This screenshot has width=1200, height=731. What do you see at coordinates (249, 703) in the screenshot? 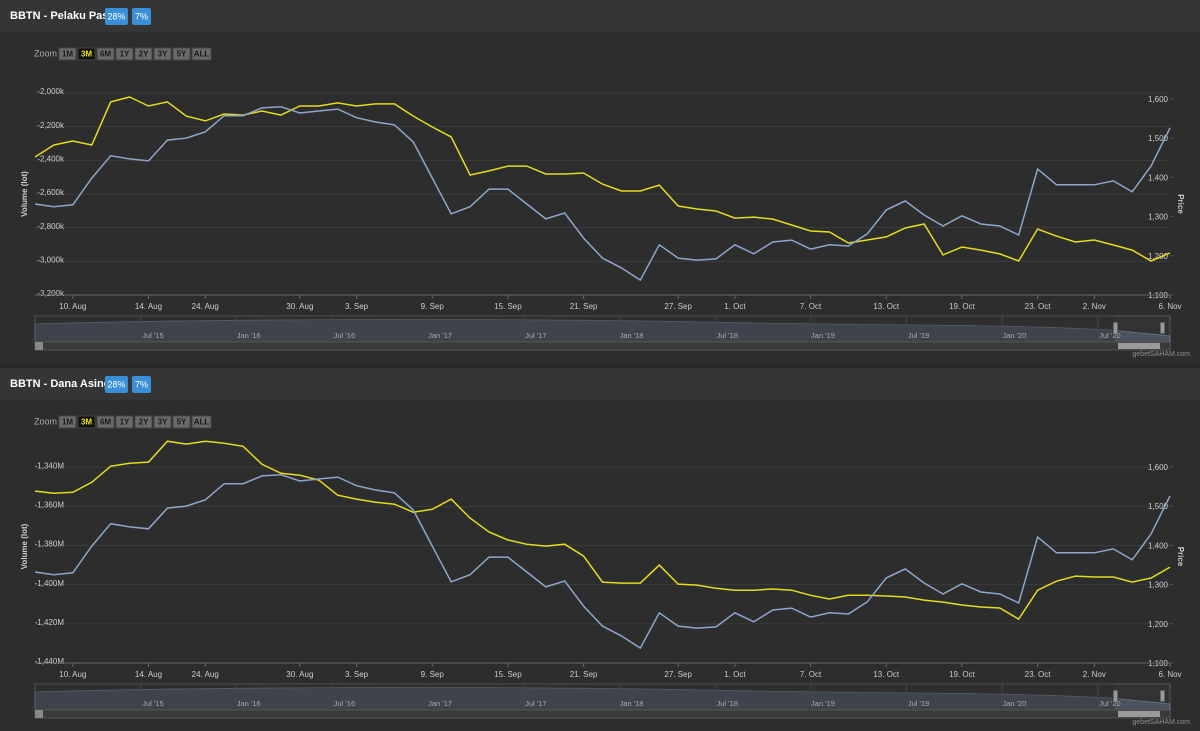
I see `navigator-label: Jan '16` at bounding box center [249, 703].